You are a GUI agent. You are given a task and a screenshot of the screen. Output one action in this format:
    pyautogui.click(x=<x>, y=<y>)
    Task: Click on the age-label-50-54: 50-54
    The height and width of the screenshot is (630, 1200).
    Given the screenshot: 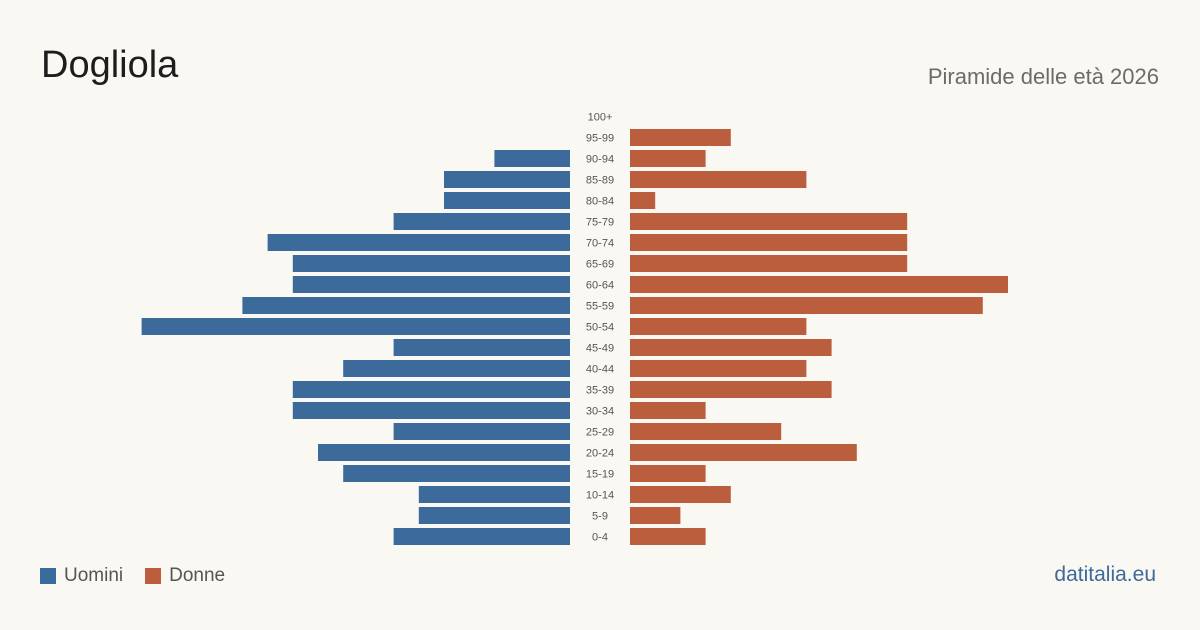 What is the action you would take?
    pyautogui.click(x=600, y=328)
    